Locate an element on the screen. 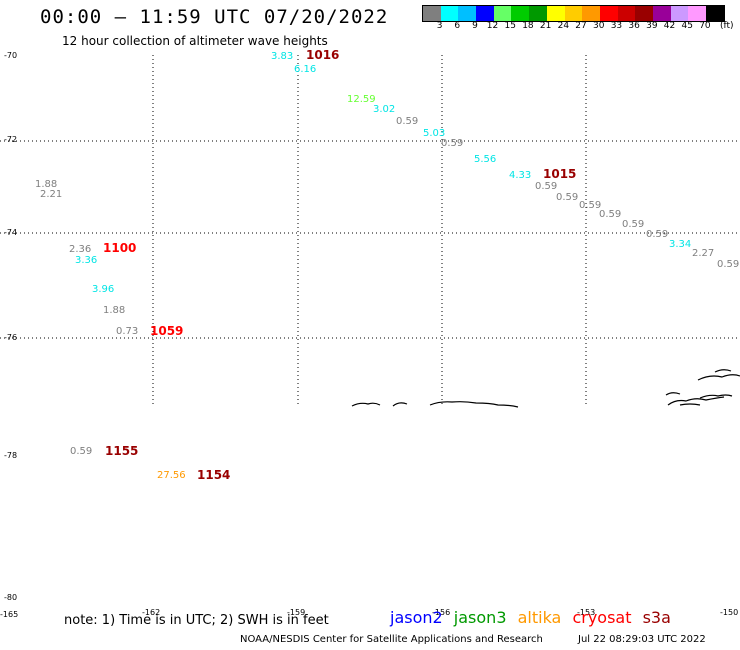 Image resolution: width=740 pixels, height=650 pixels. mission-label: jason2 is located at coordinates (416, 617).